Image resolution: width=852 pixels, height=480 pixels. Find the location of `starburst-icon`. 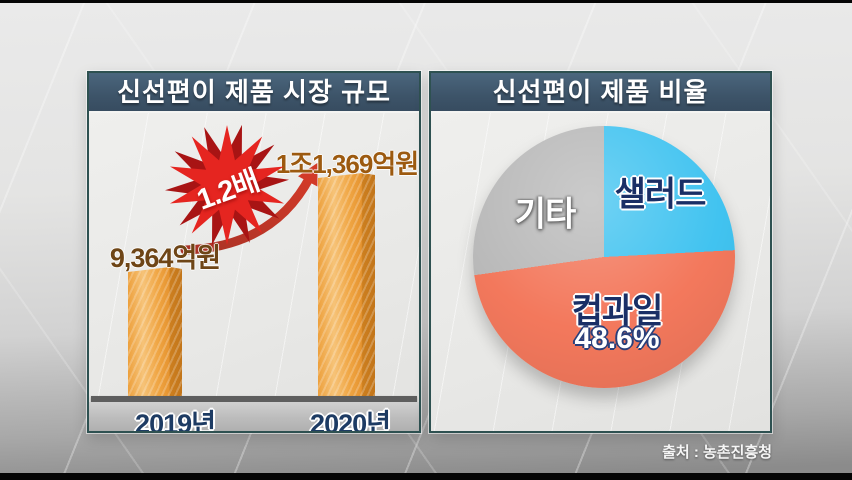

starburst-icon is located at coordinates (227, 185).